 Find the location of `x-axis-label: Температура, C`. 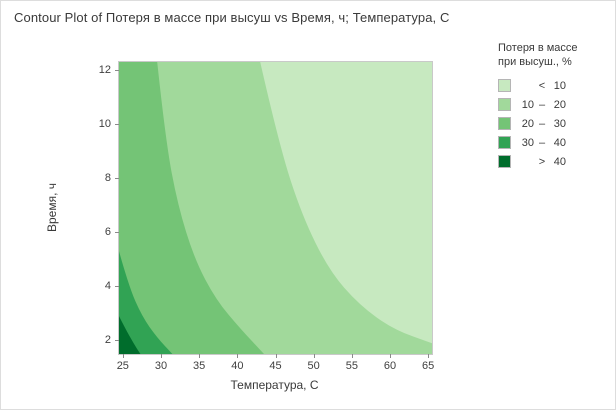

x-axis-label: Температура, C is located at coordinates (274, 385).